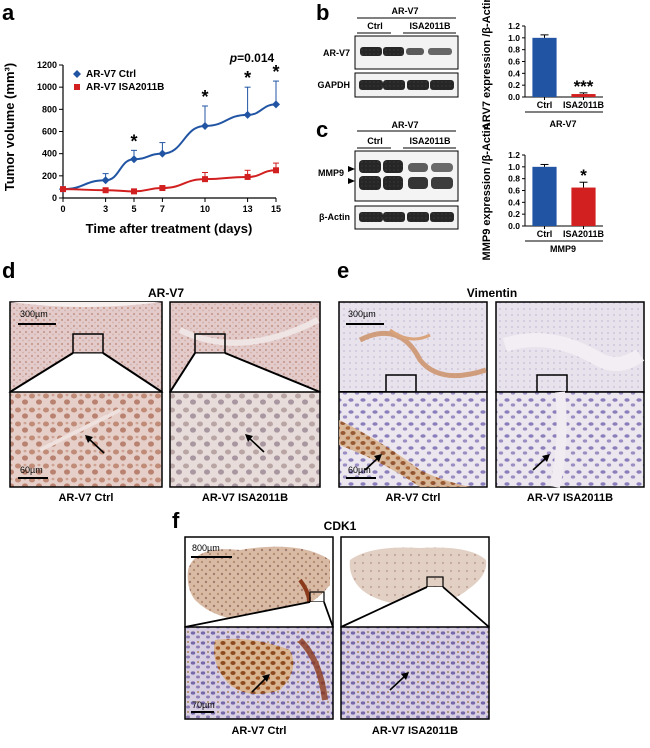 The width and height of the screenshot is (650, 748). Describe the element at coordinates (514, 50) in the screenshot. I see `chart-b-ytick-label: 0.8` at that location.